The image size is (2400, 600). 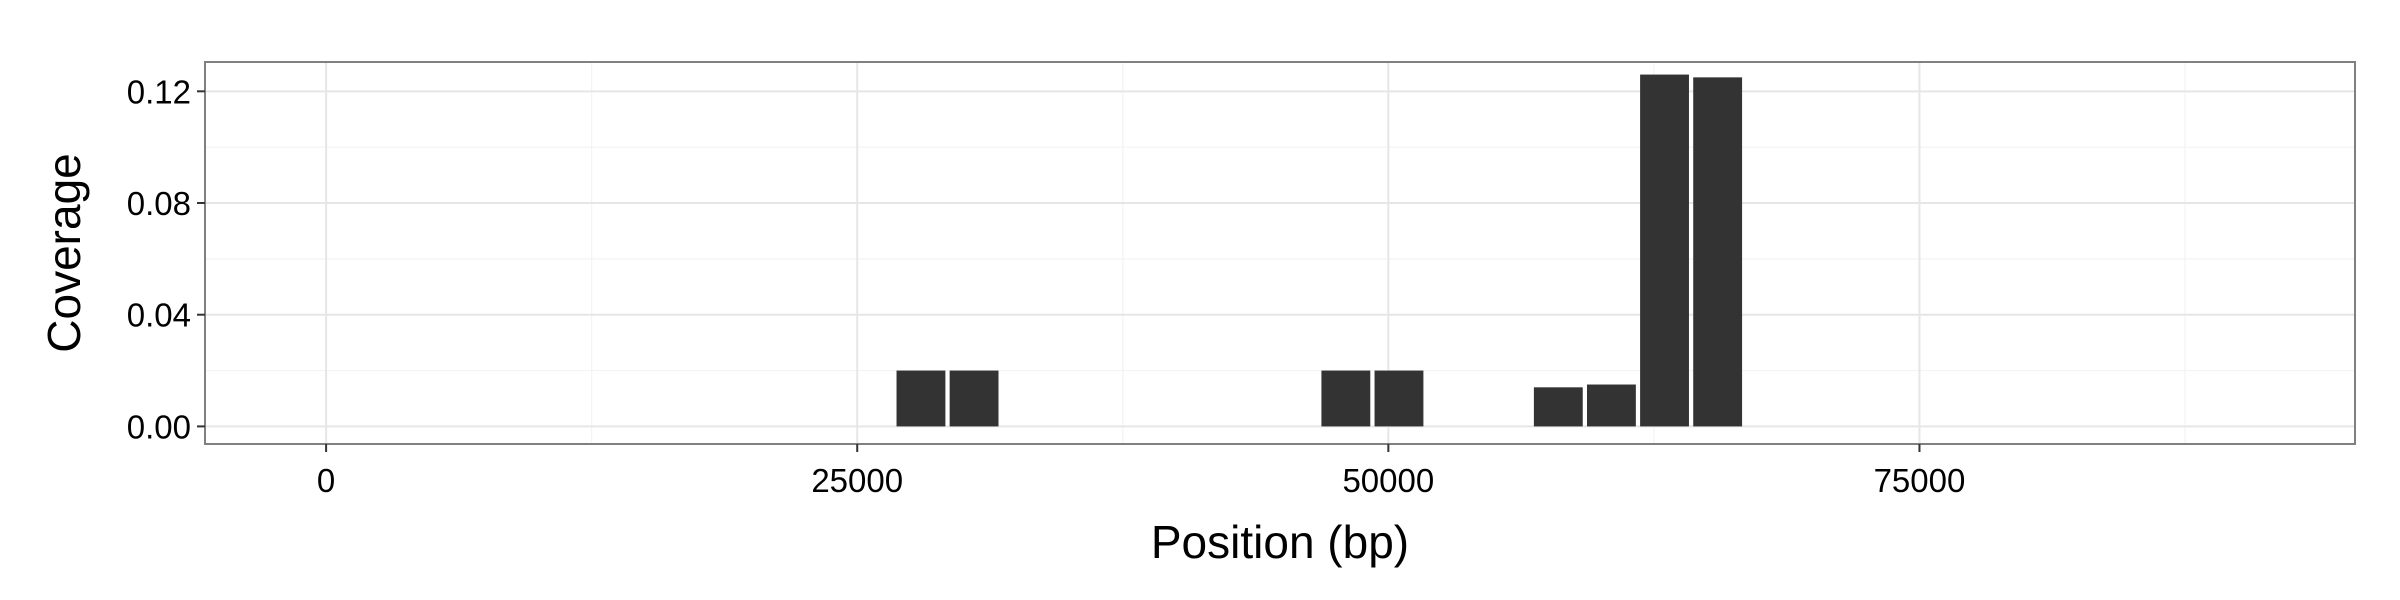 I want to click on y-tick-label: 0.04, so click(x=159, y=315).